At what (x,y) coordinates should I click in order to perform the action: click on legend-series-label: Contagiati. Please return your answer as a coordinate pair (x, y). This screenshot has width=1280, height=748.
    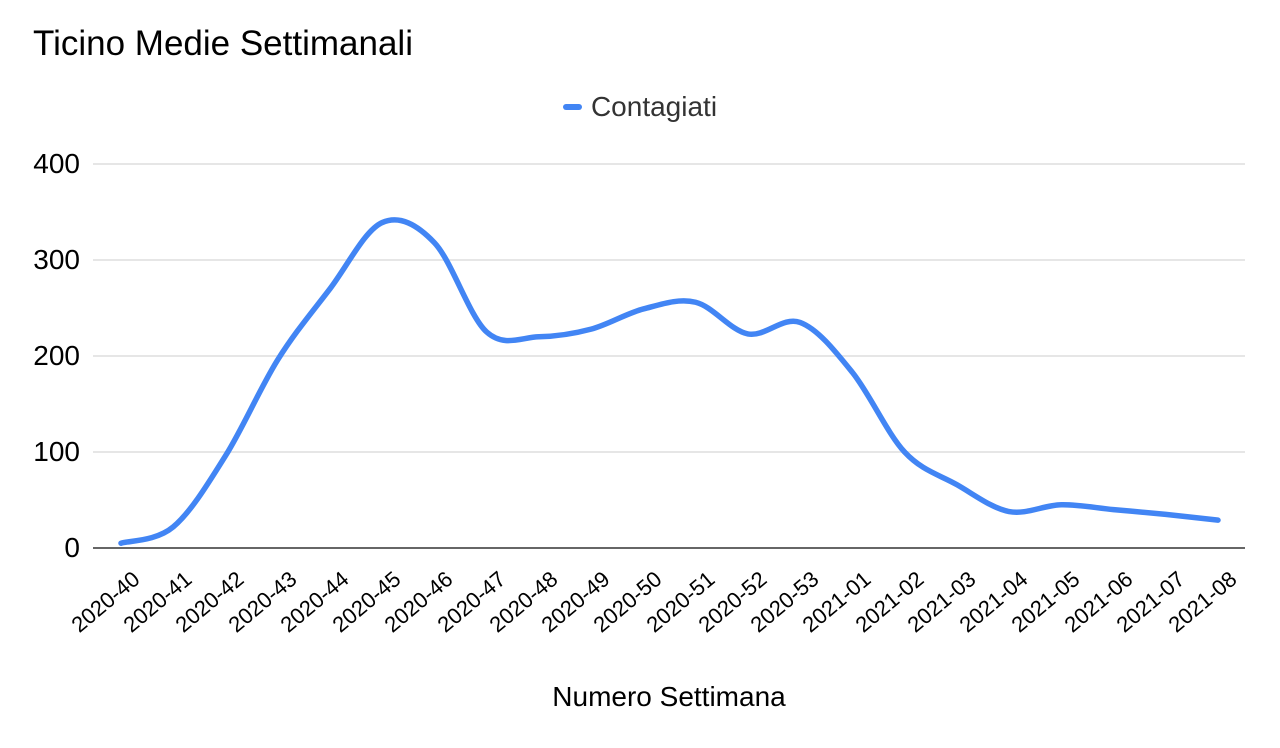
    Looking at the image, I should click on (654, 106).